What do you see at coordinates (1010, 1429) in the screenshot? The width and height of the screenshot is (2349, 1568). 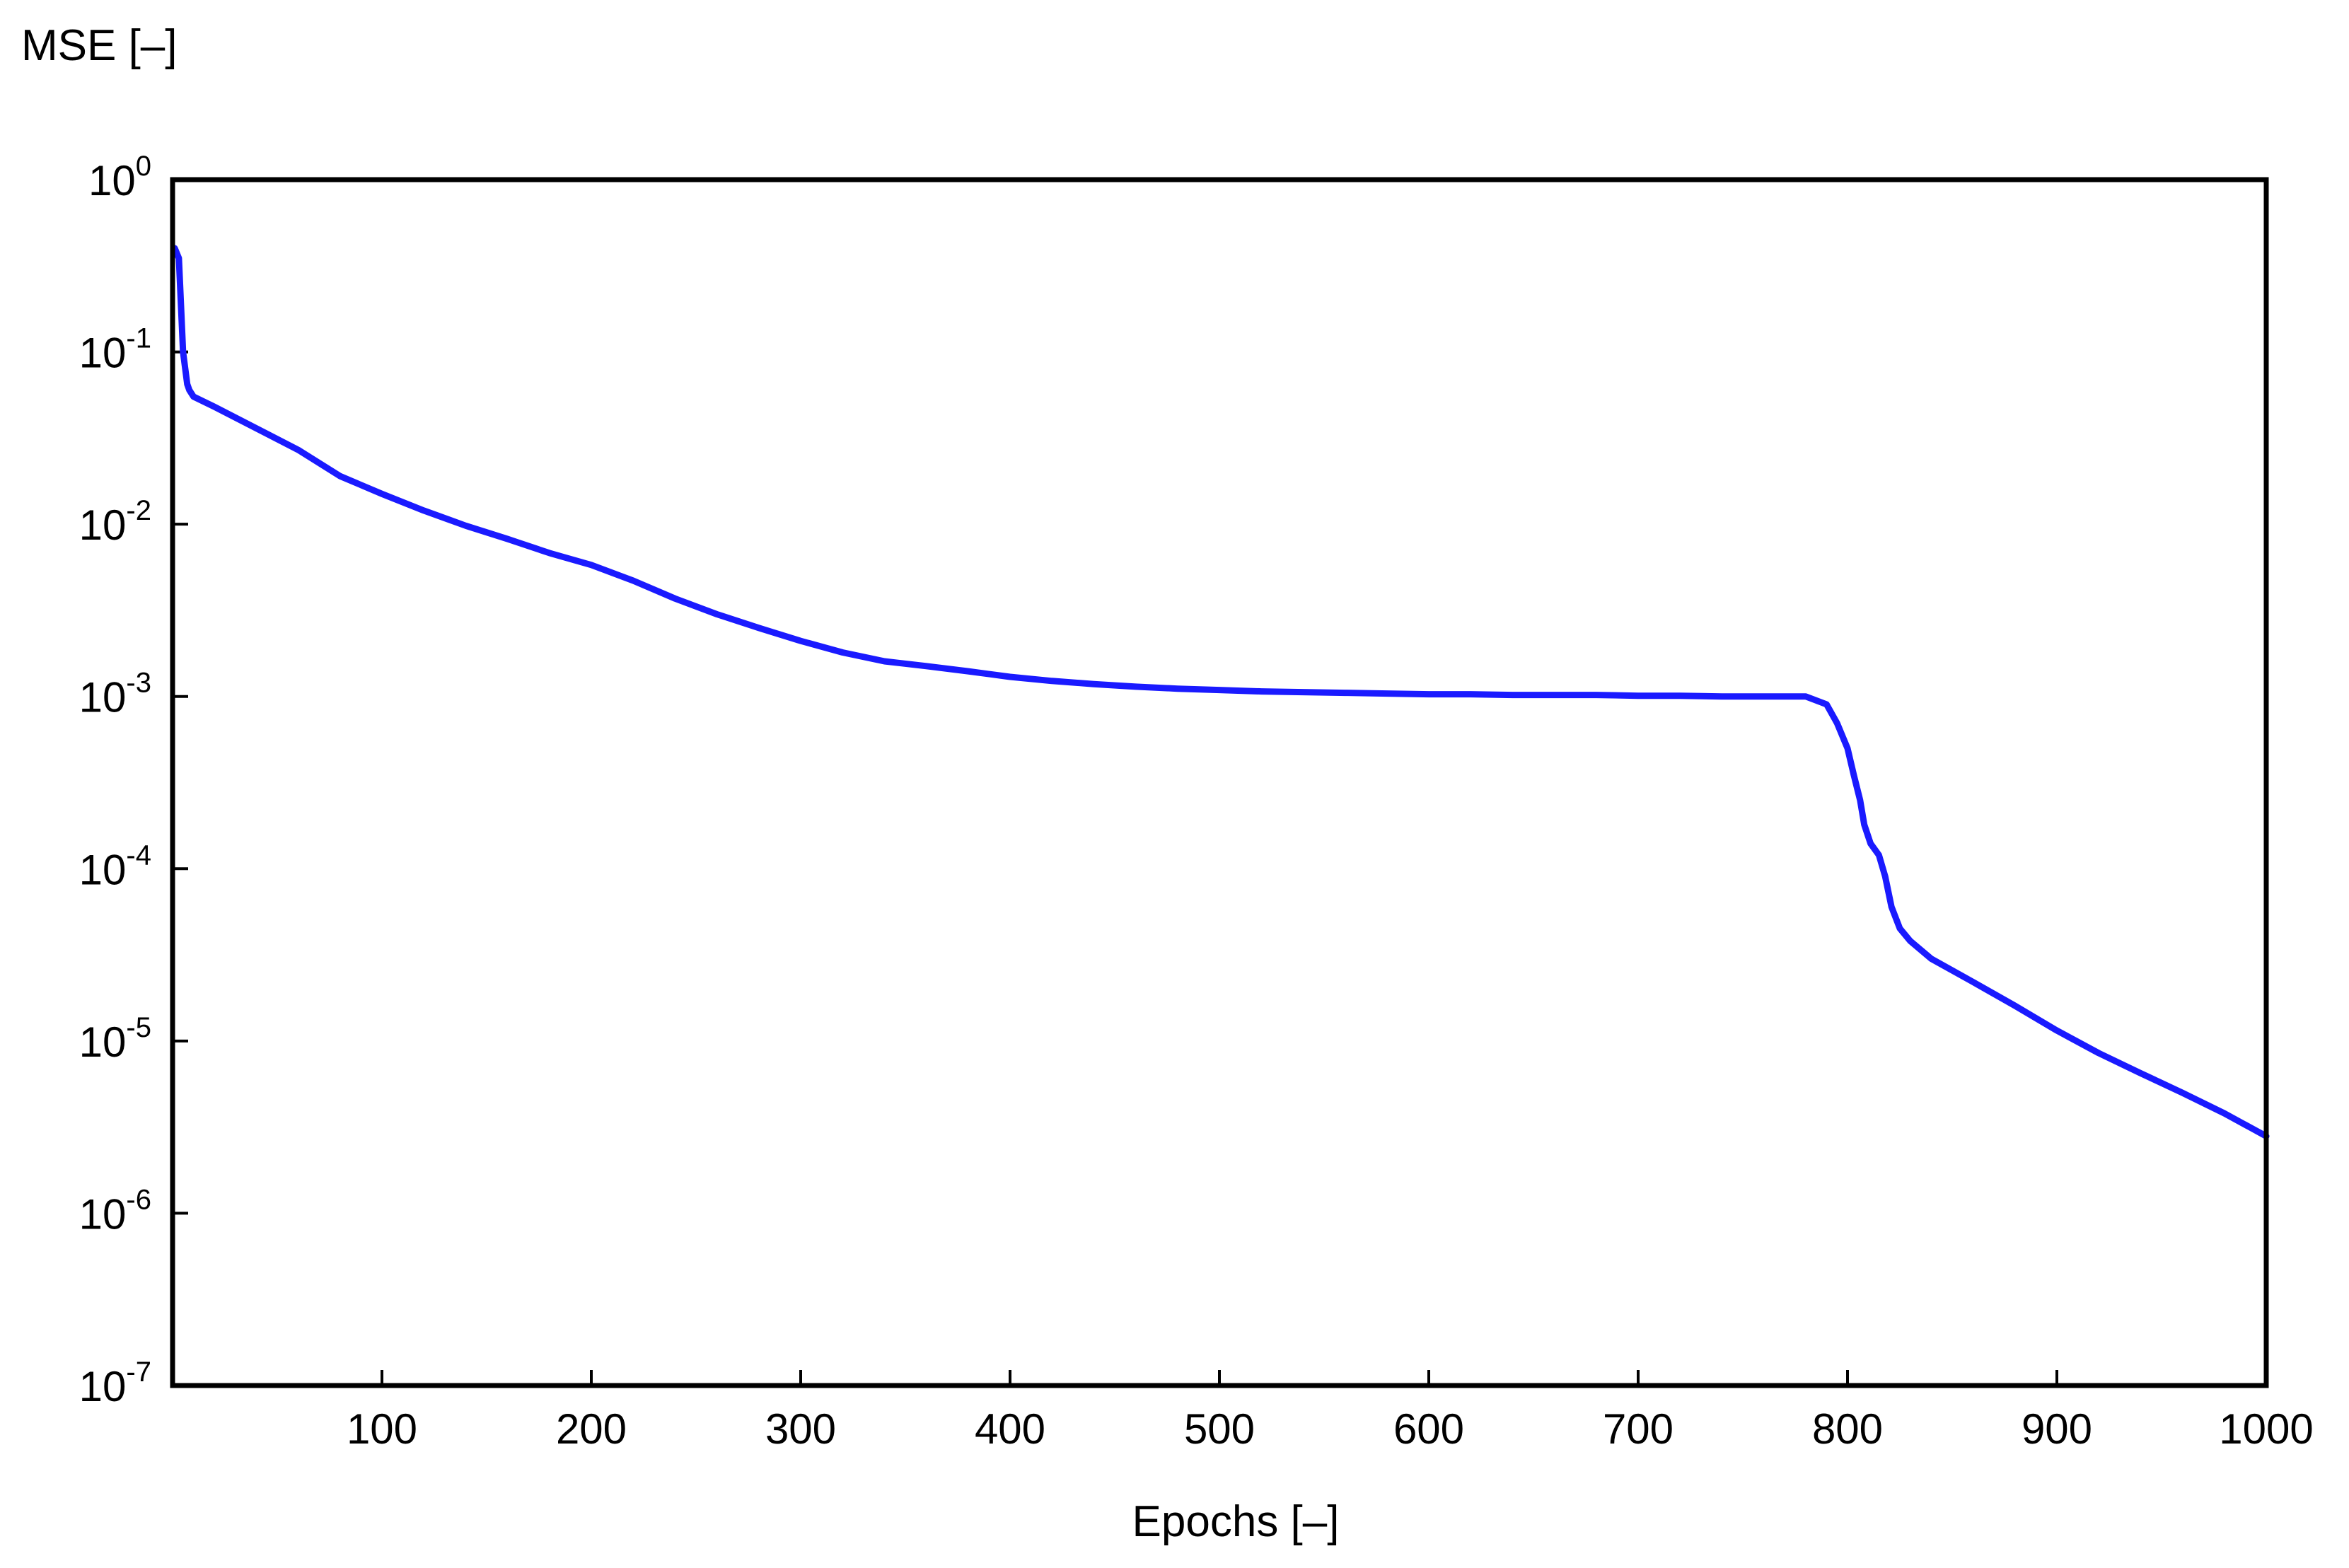 I see `x-tick-label: 400` at bounding box center [1010, 1429].